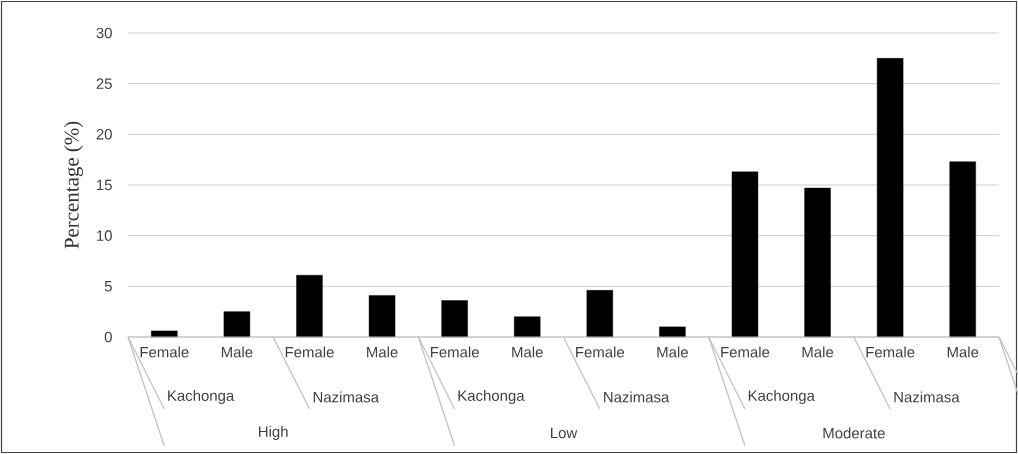  What do you see at coordinates (104, 134) in the screenshot?
I see `y-tick-label: 20` at bounding box center [104, 134].